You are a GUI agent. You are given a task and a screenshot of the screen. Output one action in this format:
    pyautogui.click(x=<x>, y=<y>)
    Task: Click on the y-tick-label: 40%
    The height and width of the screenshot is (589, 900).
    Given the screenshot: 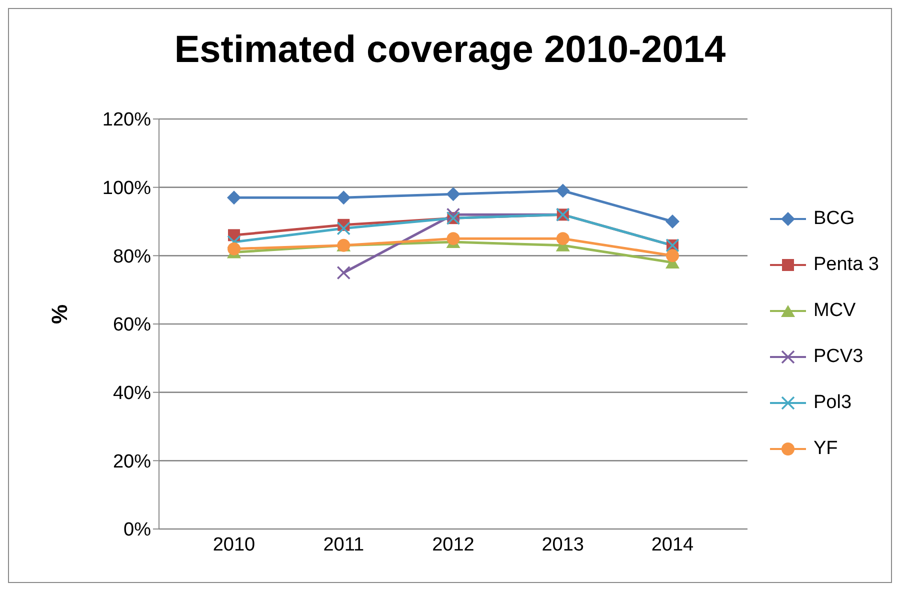 What is the action you would take?
    pyautogui.click(x=132, y=393)
    